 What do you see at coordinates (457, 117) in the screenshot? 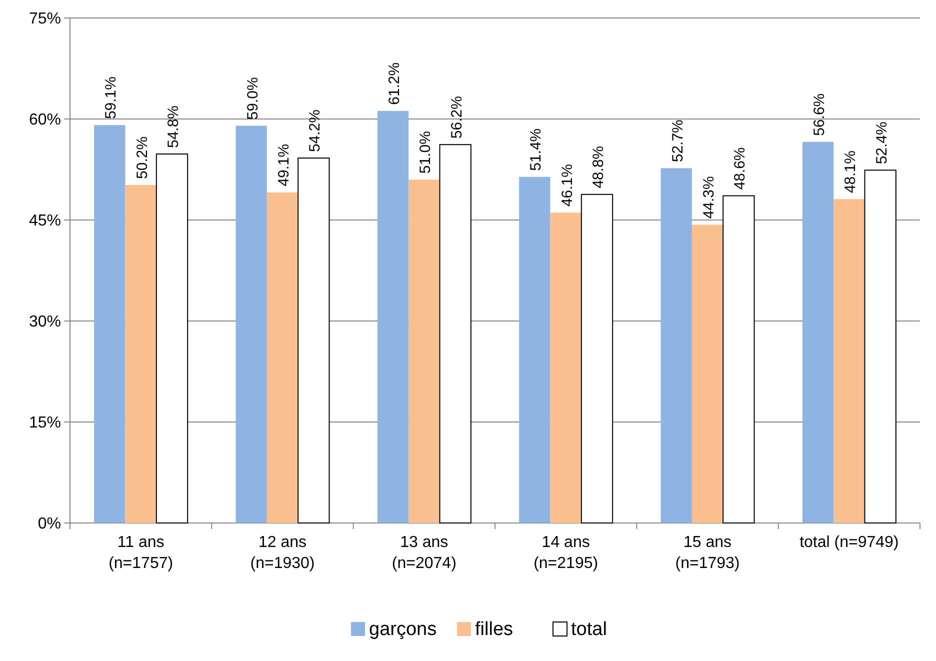
I see `data-label: 56.2%` at bounding box center [457, 117].